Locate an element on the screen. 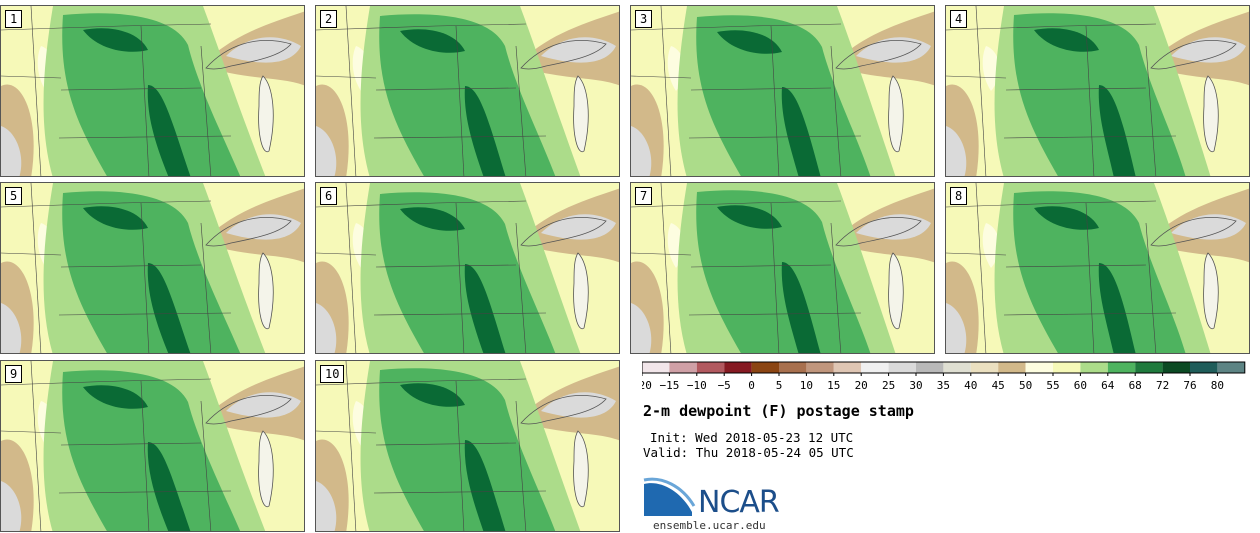 This screenshot has height=533, width=1260. valid-label: Valid: is located at coordinates (666, 452).